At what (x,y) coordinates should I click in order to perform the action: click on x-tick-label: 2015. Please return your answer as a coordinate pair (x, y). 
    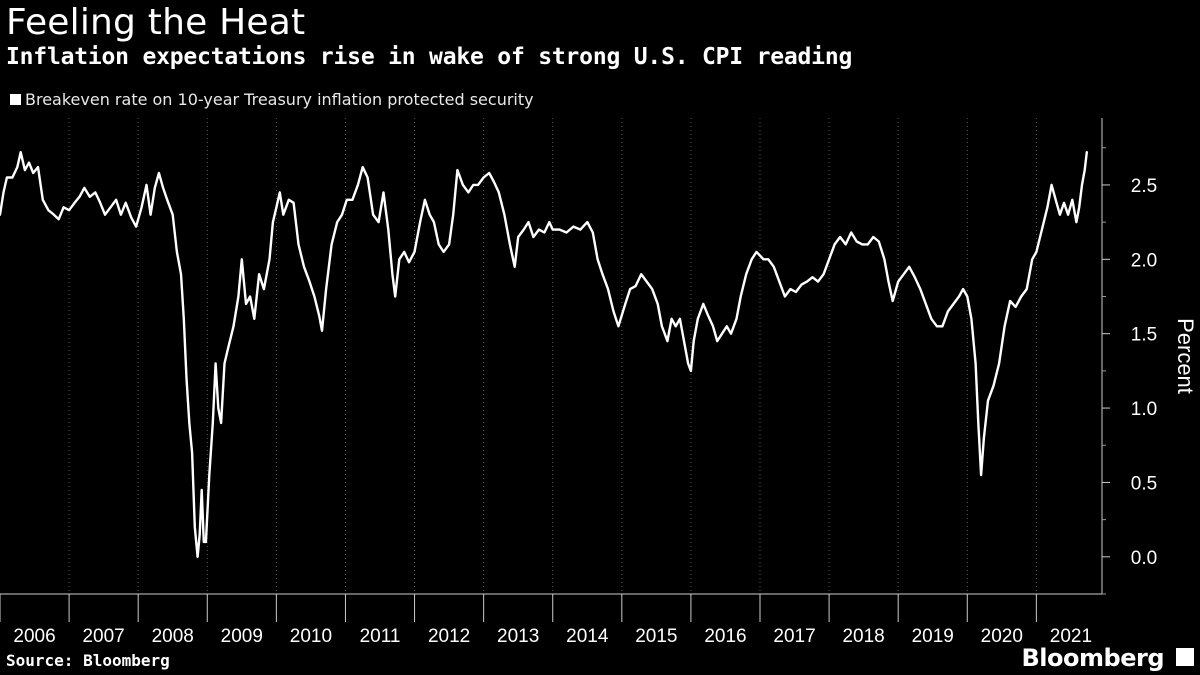
    Looking at the image, I should click on (656, 636).